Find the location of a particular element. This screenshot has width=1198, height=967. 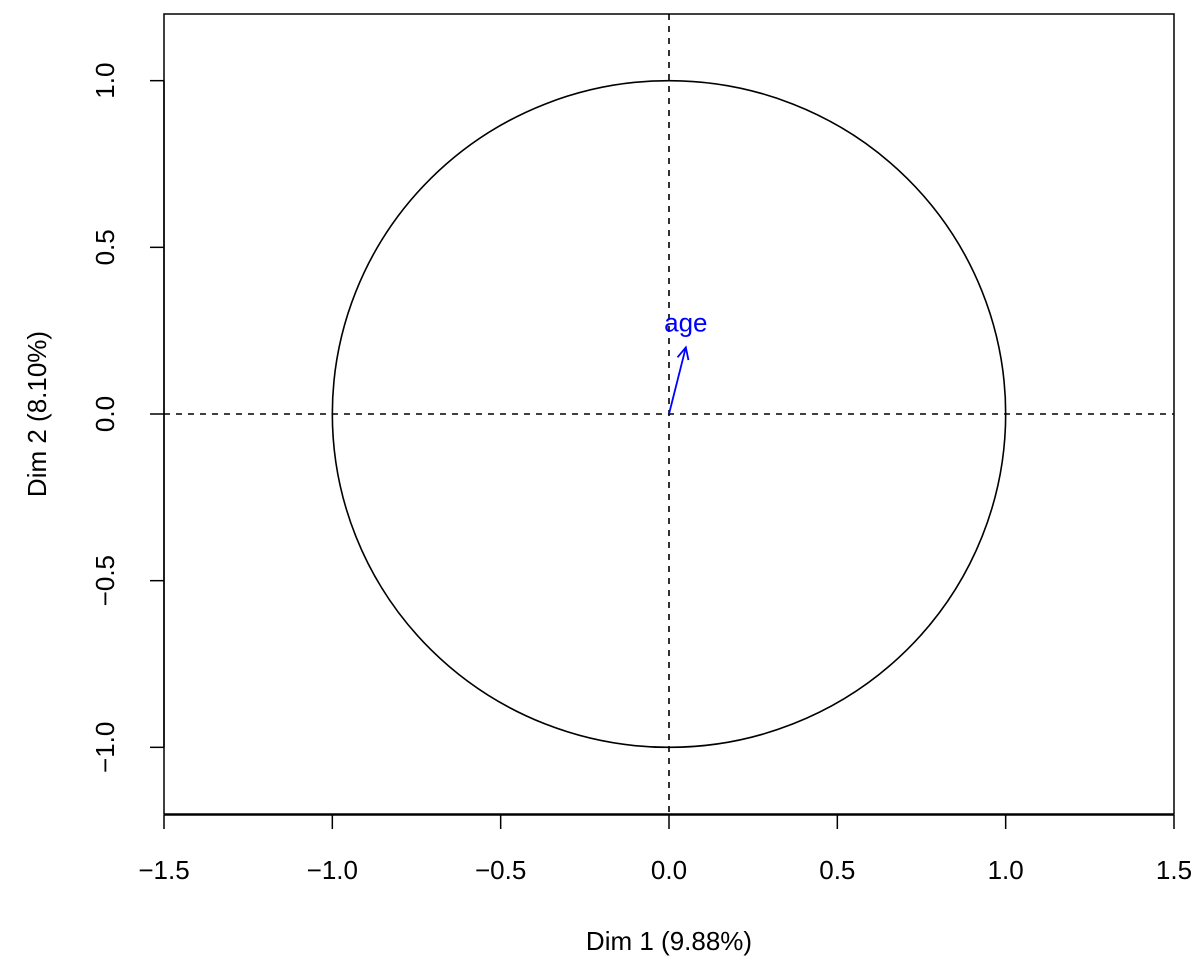

x-tick-label: 0.5 is located at coordinates (837, 870).